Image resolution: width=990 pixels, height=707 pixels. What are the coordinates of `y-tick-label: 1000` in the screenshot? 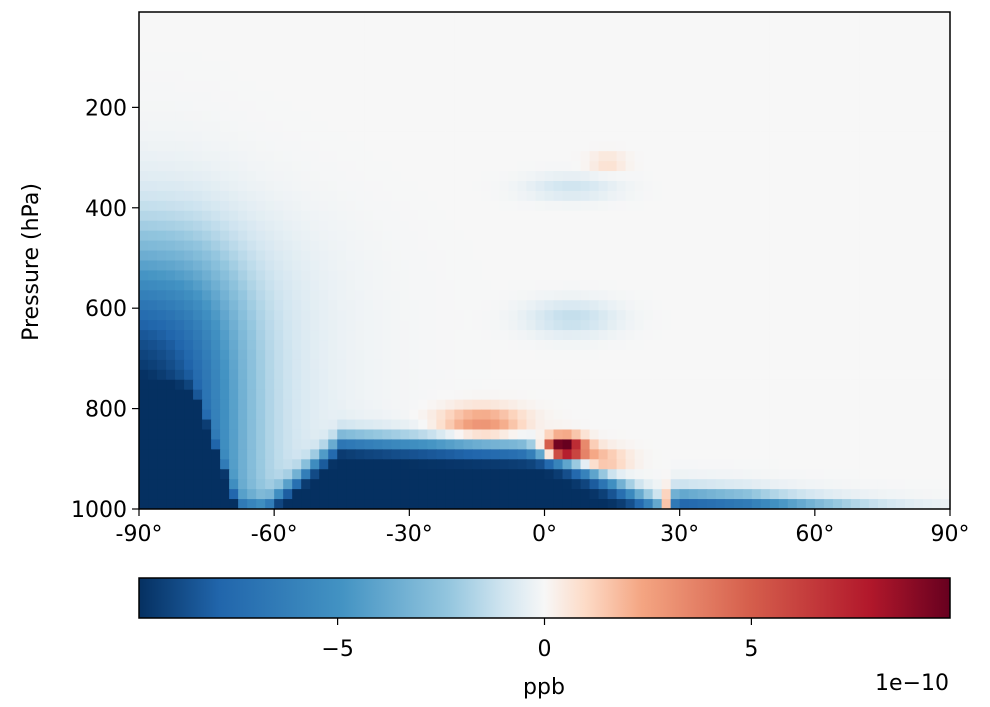 It's located at (99, 510).